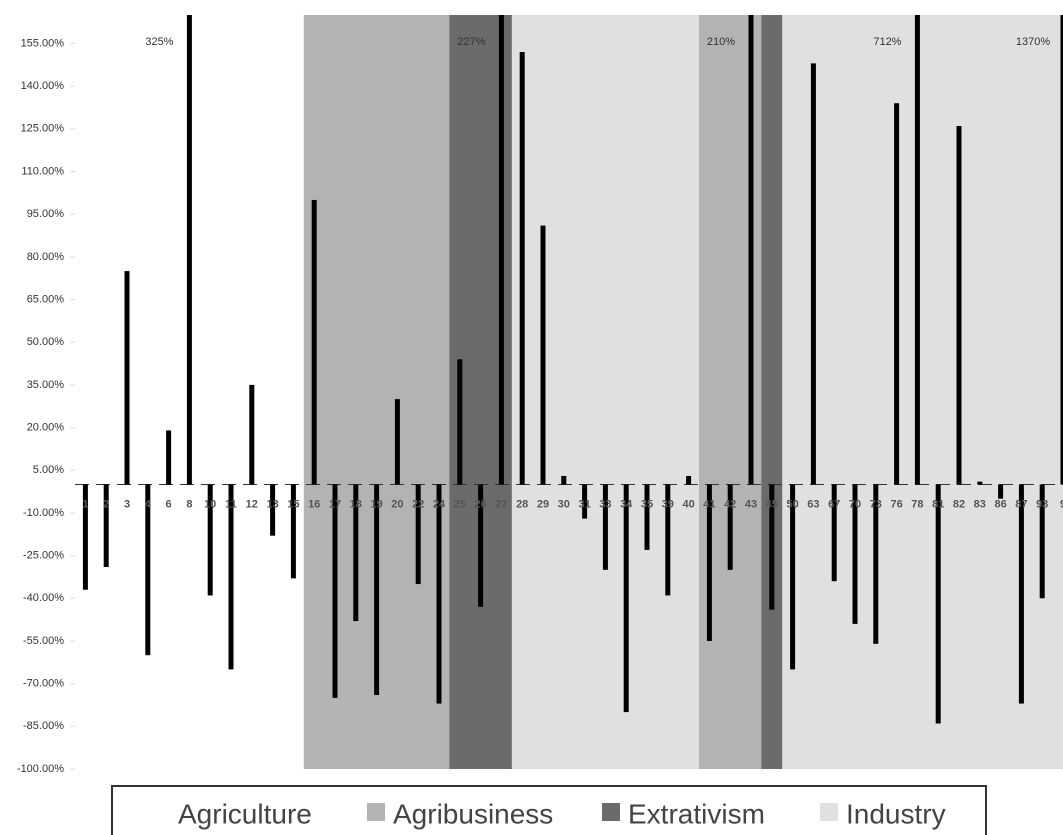 Image resolution: width=1063 pixels, height=835 pixels. I want to click on x-tick-label: 86, so click(1000, 504).